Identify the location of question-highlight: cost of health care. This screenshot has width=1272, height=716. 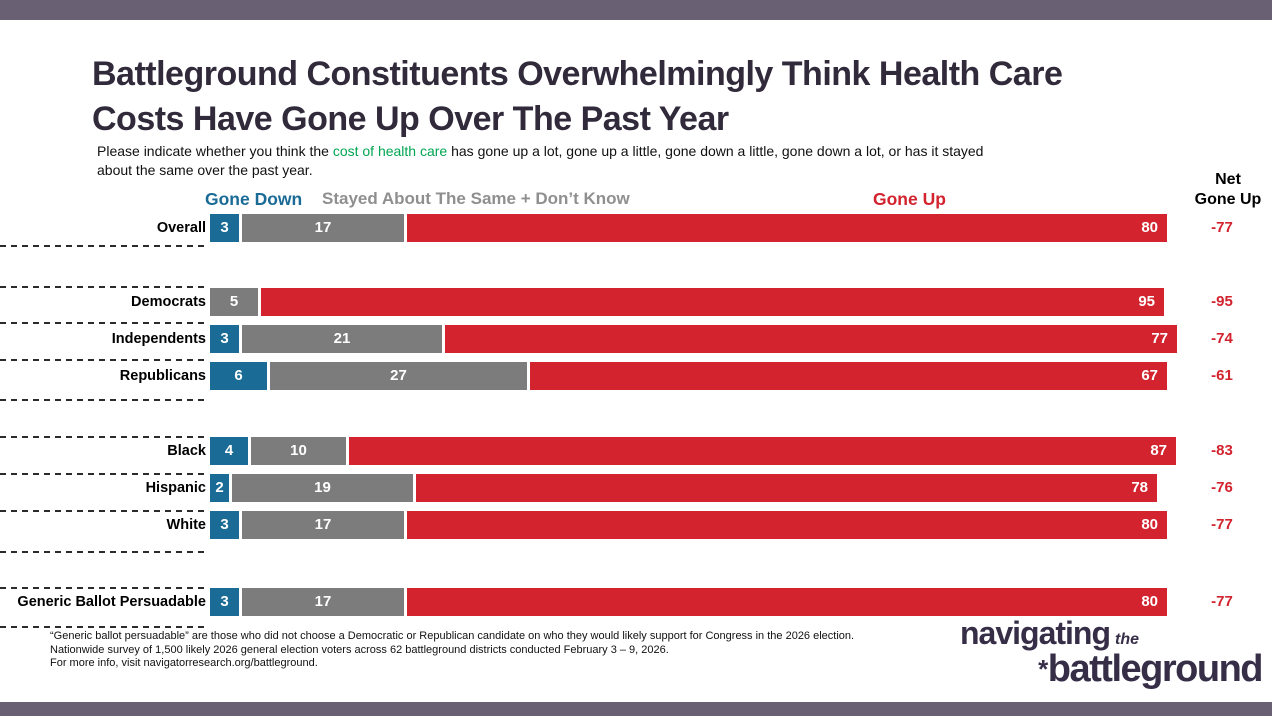
(390, 151).